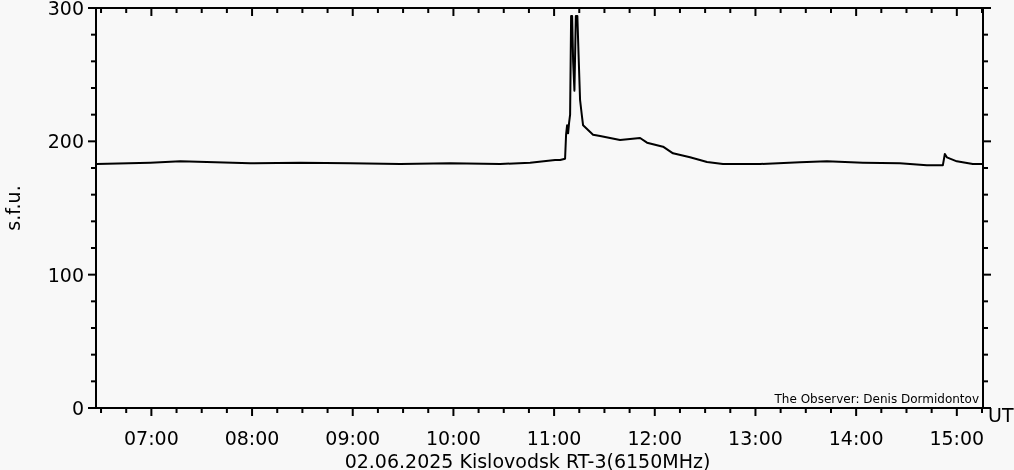 The height and width of the screenshot is (470, 1014). I want to click on x-tick-label: 14:00, so click(856, 438).